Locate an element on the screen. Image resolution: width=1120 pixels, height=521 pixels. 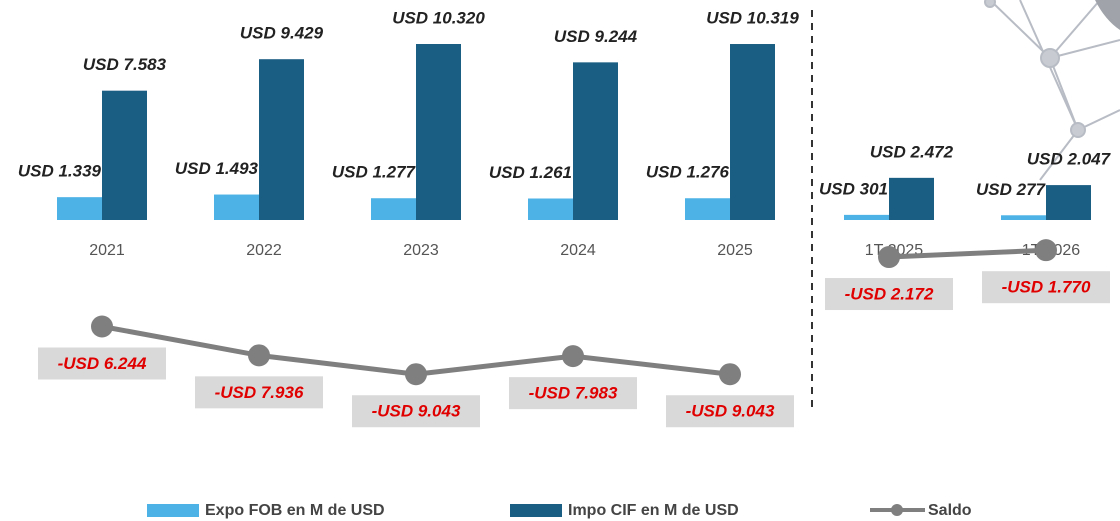
data-label: -USD 1.770 is located at coordinates (1046, 287).